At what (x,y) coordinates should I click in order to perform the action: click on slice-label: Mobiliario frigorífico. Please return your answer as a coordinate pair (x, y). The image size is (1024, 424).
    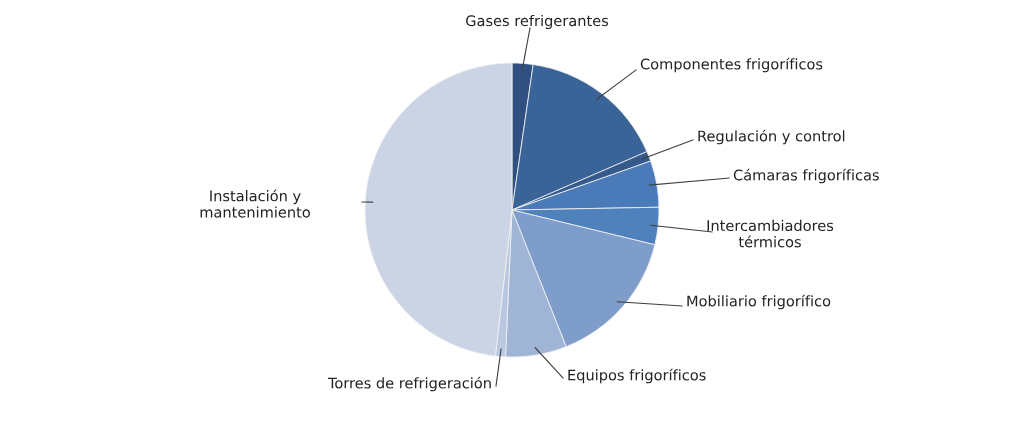
    Looking at the image, I should click on (759, 302).